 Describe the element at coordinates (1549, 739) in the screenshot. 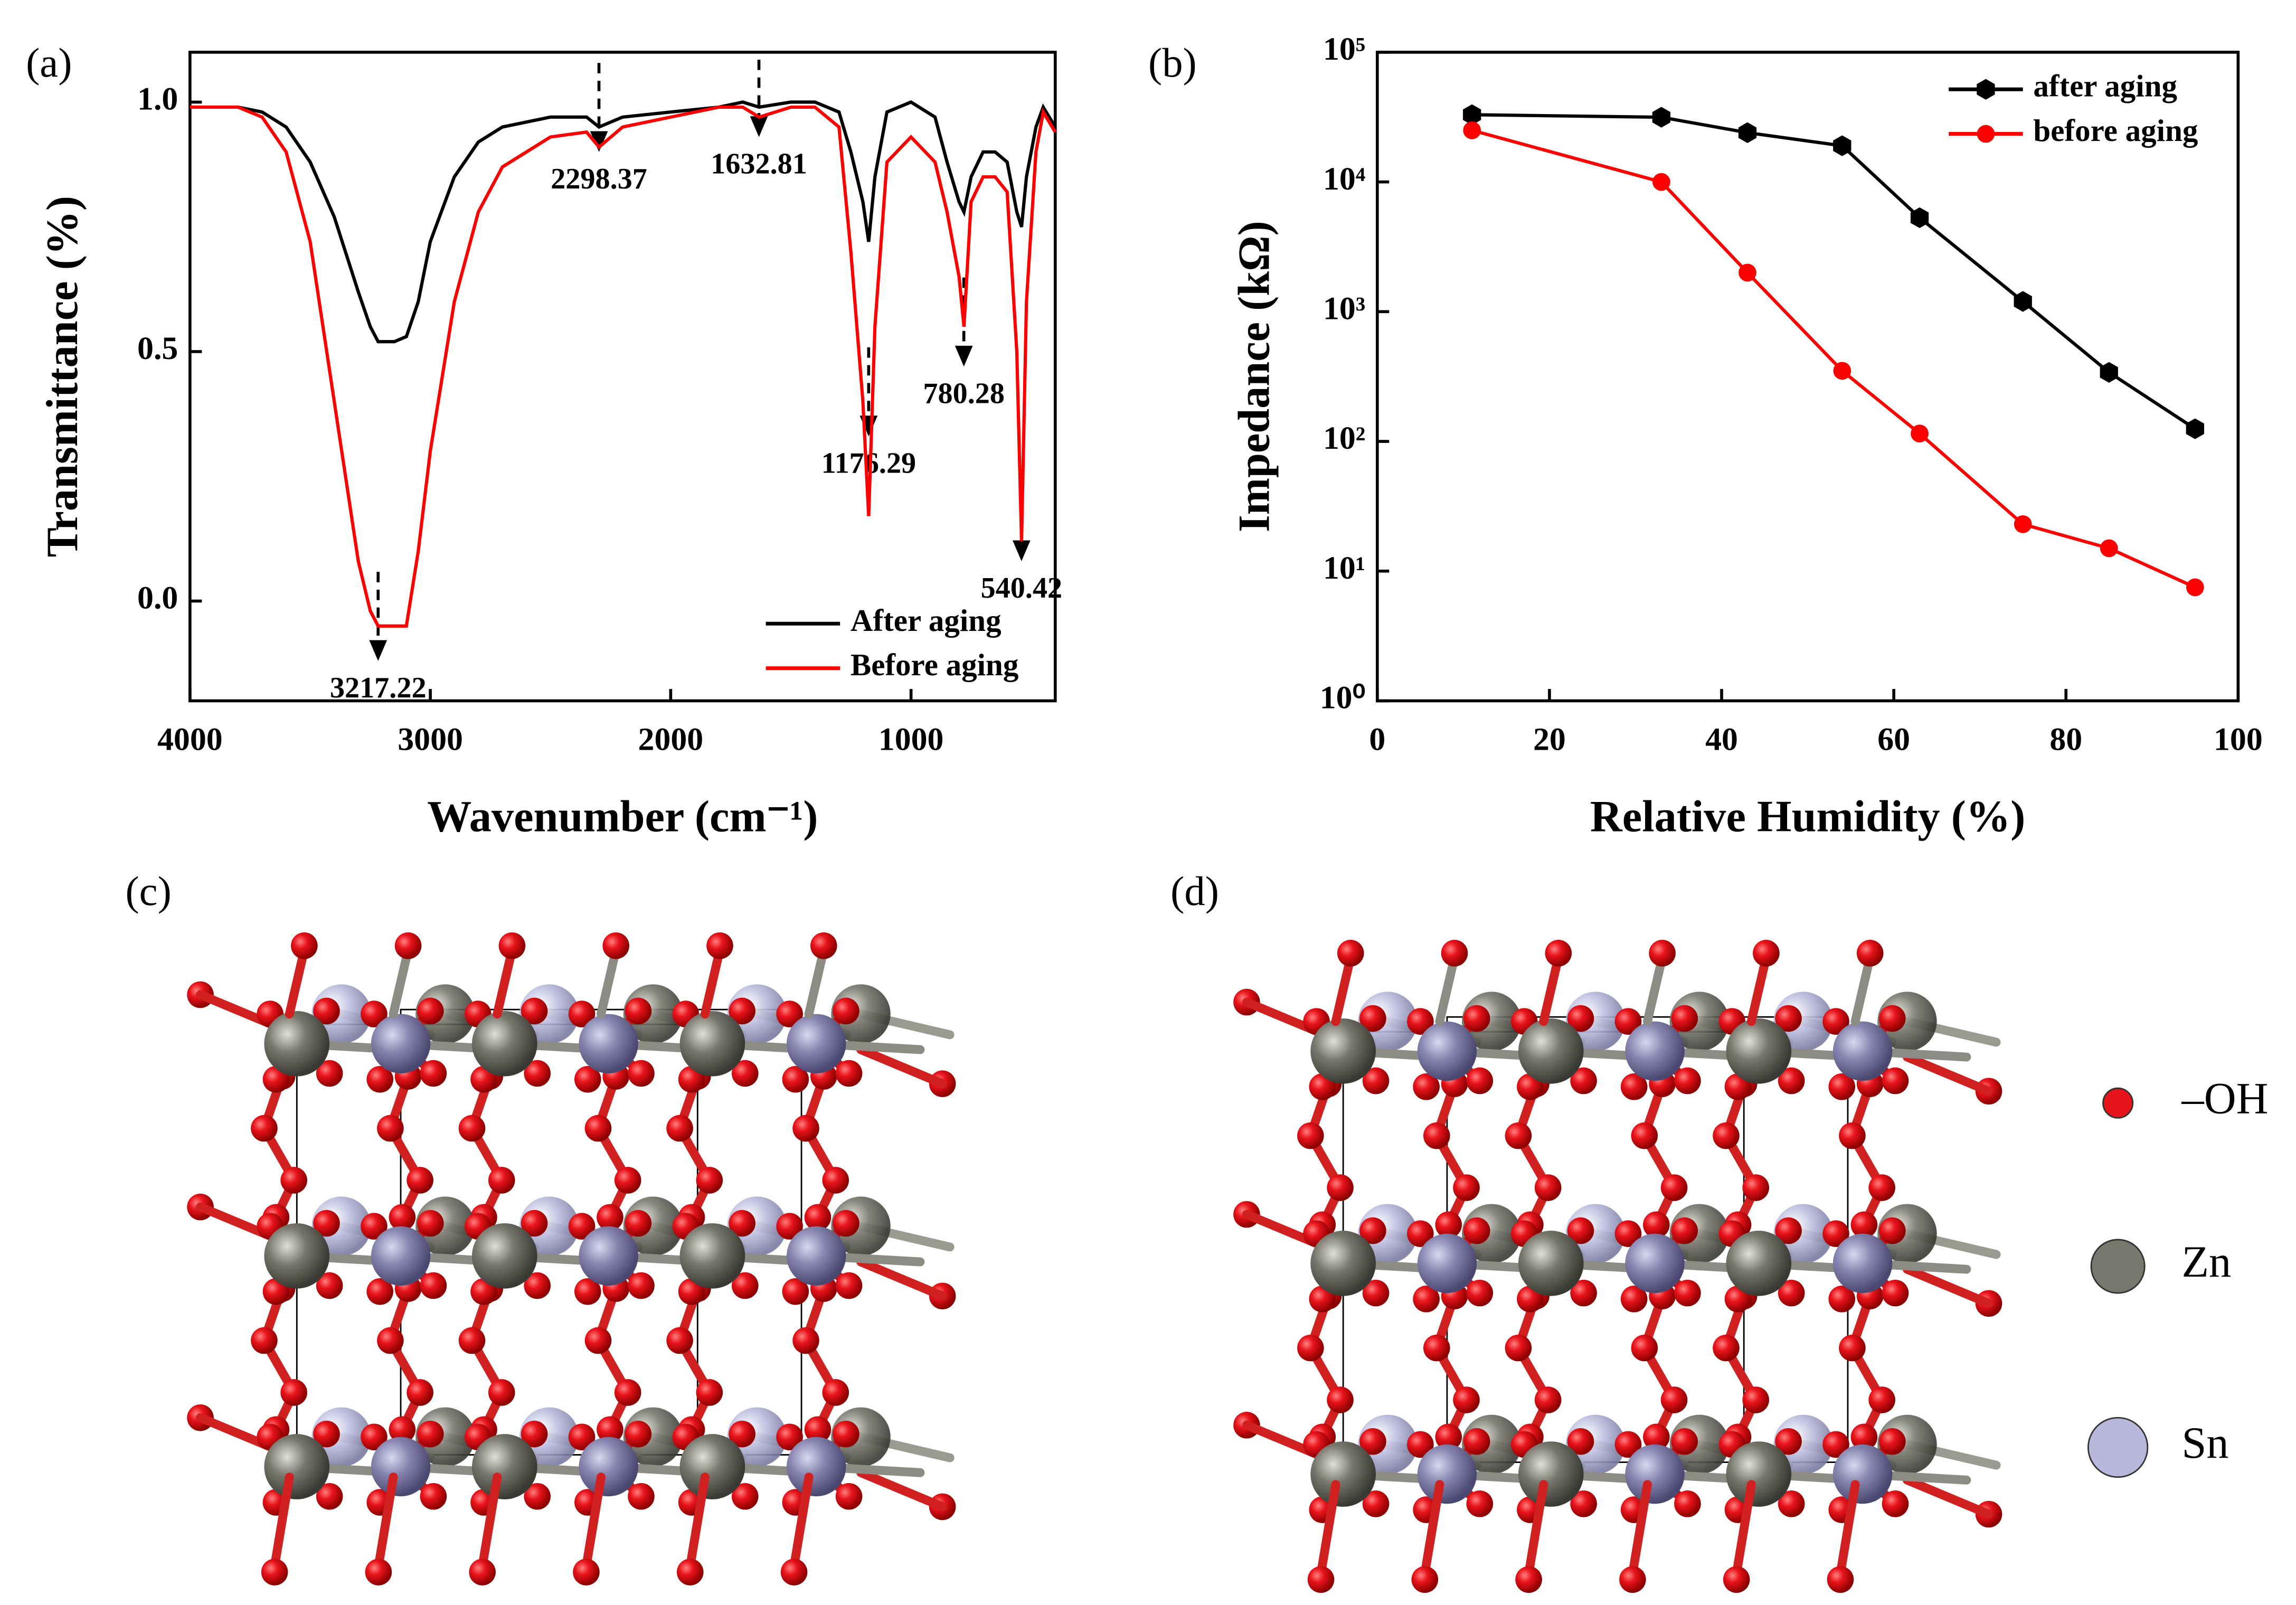

I see `x-tick-label: 20` at that location.